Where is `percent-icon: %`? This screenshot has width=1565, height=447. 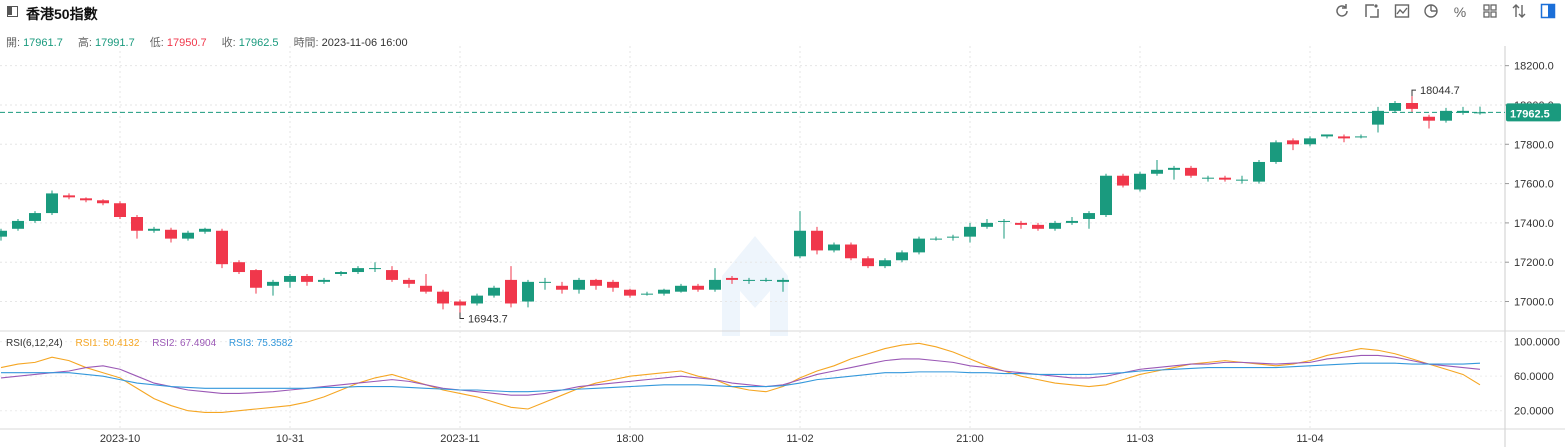 percent-icon: % is located at coordinates (1460, 12).